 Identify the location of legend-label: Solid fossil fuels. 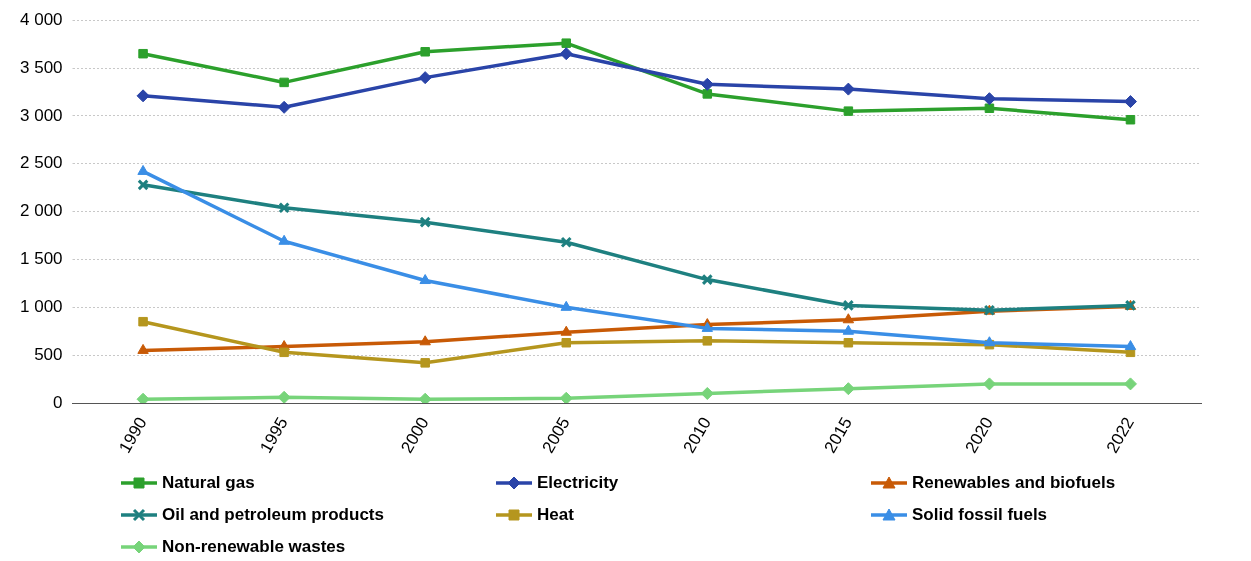
(980, 515).